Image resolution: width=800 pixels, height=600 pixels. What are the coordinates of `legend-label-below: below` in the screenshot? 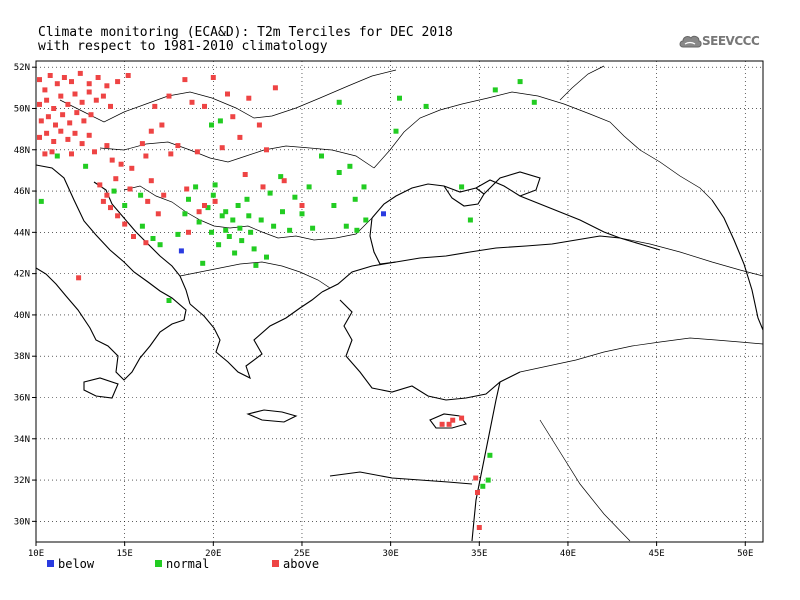 It's located at (76, 564).